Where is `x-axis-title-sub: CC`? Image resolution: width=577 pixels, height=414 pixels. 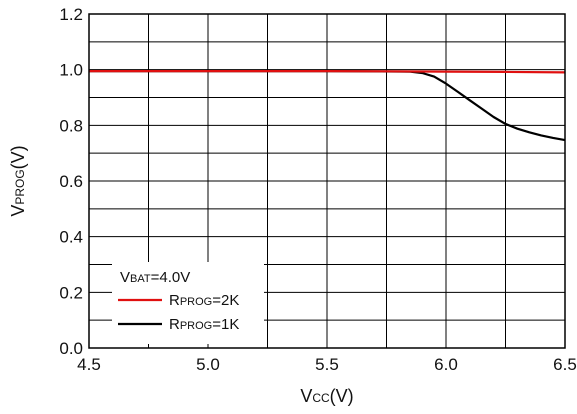 x-axis-title-sub: CC is located at coordinates (321, 398).